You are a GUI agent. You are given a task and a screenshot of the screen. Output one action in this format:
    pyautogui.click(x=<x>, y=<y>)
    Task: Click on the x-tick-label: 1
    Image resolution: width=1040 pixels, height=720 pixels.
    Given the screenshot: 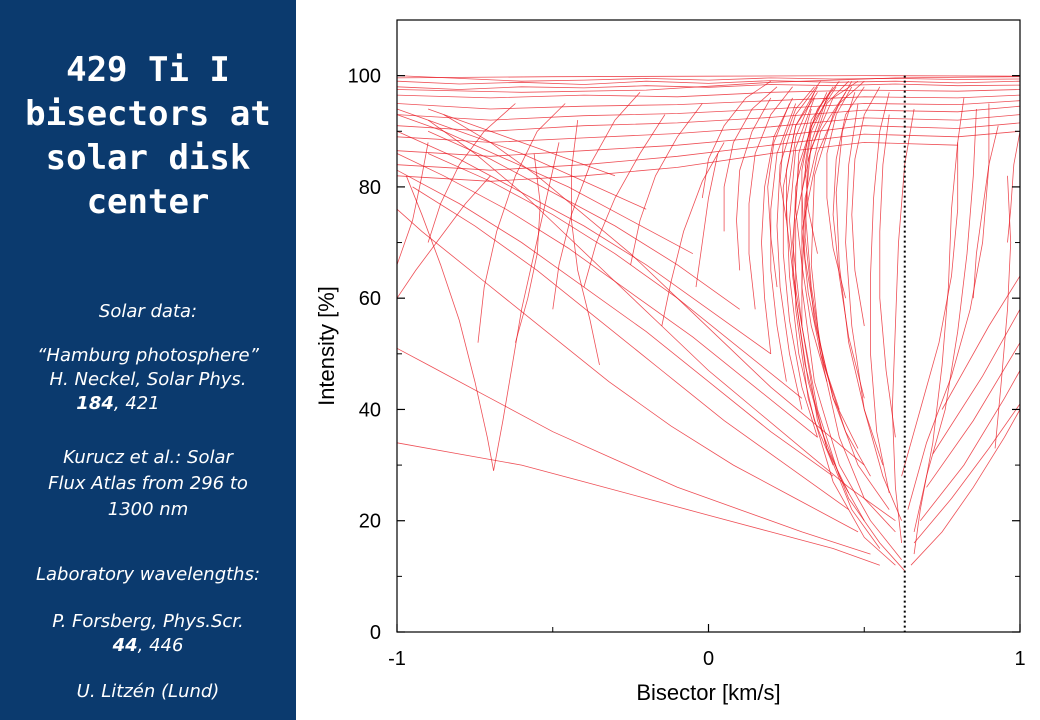 What is the action you would take?
    pyautogui.click(x=1019, y=659)
    